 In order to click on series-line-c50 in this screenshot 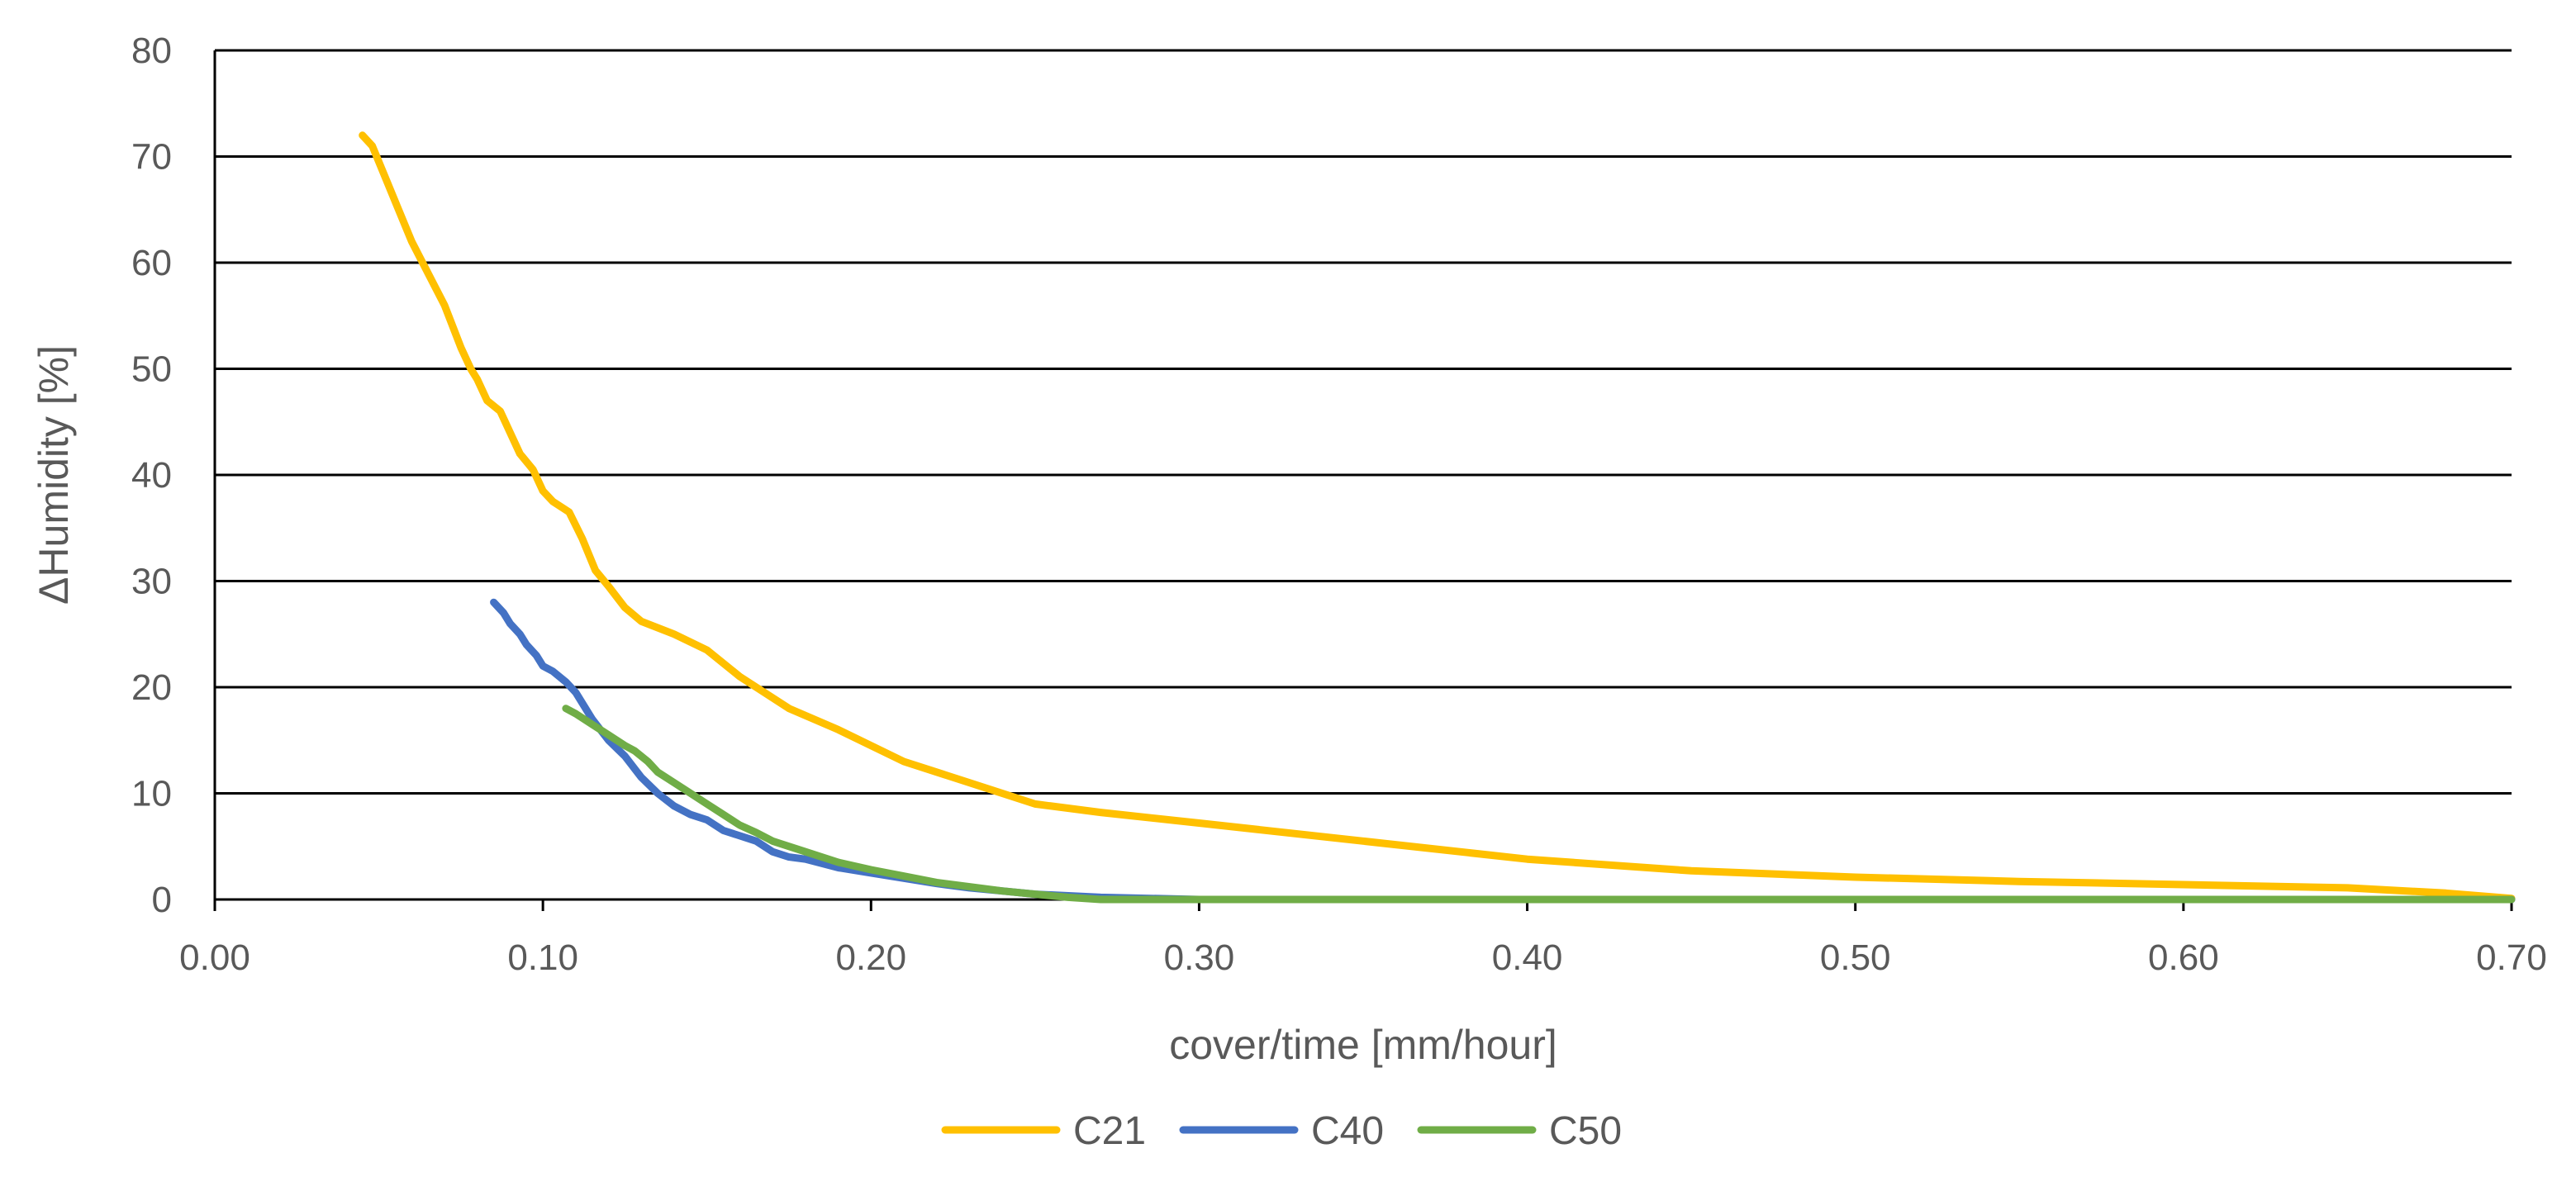, I will do `click(1539, 804)`.